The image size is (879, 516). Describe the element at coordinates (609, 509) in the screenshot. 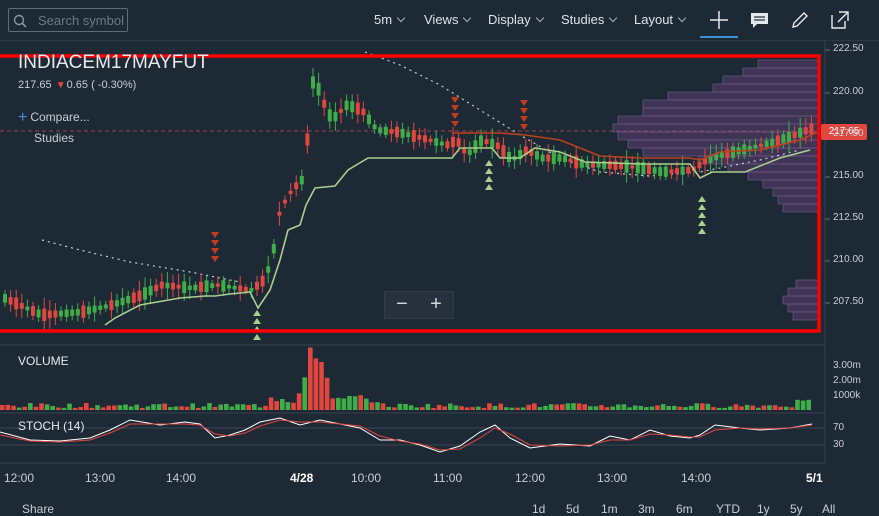

I see `range-button: 1m` at that location.